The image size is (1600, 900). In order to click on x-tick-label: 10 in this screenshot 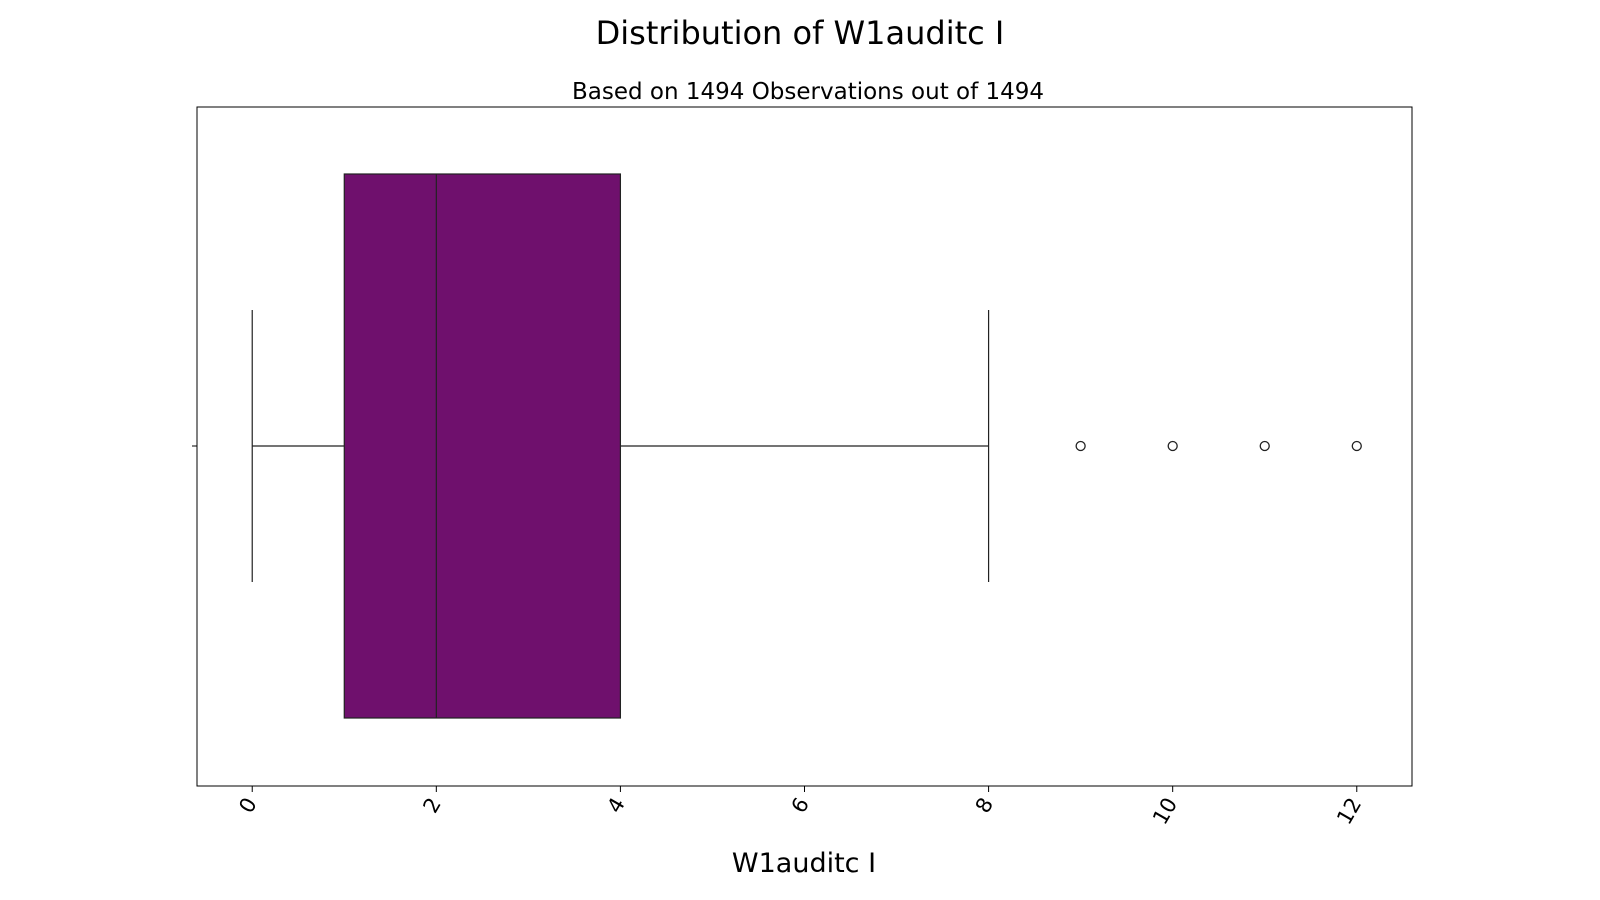, I will do `click(1165, 811)`.